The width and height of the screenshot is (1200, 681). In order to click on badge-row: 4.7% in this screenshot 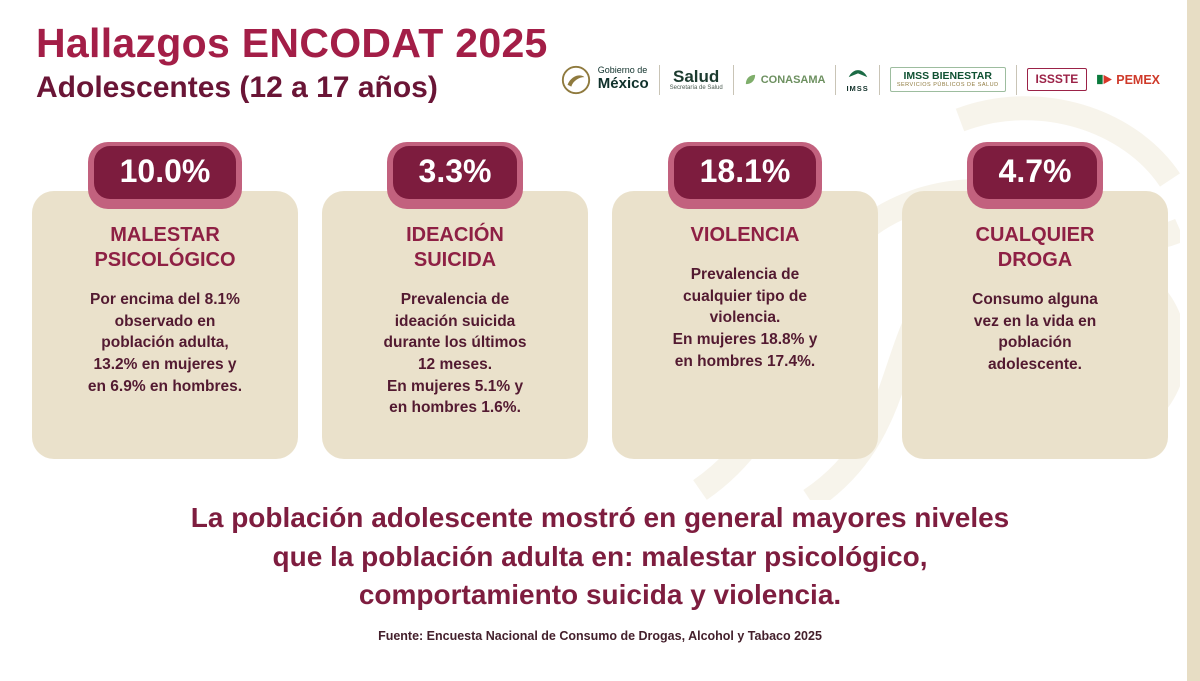, I will do `click(1035, 175)`.